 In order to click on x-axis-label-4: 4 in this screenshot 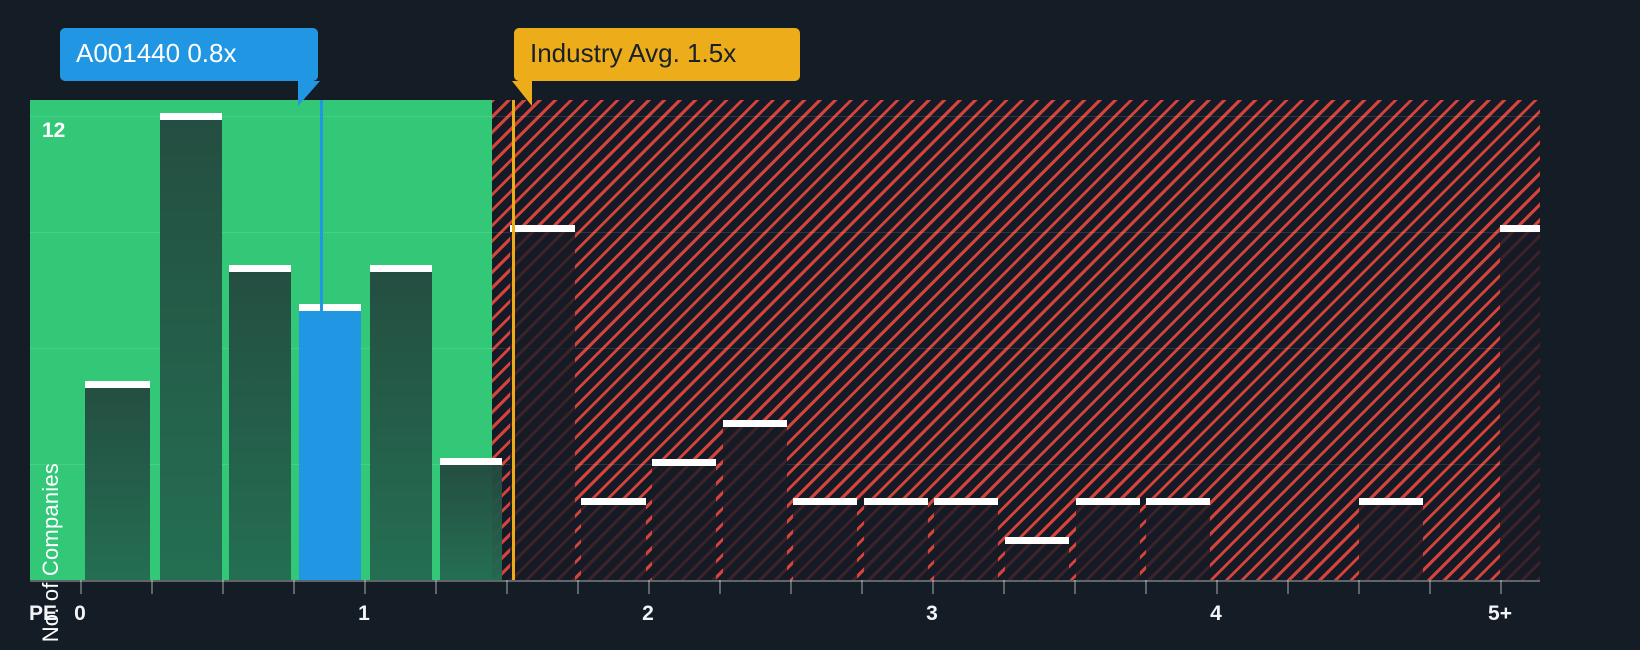, I will do `click(1216, 613)`.